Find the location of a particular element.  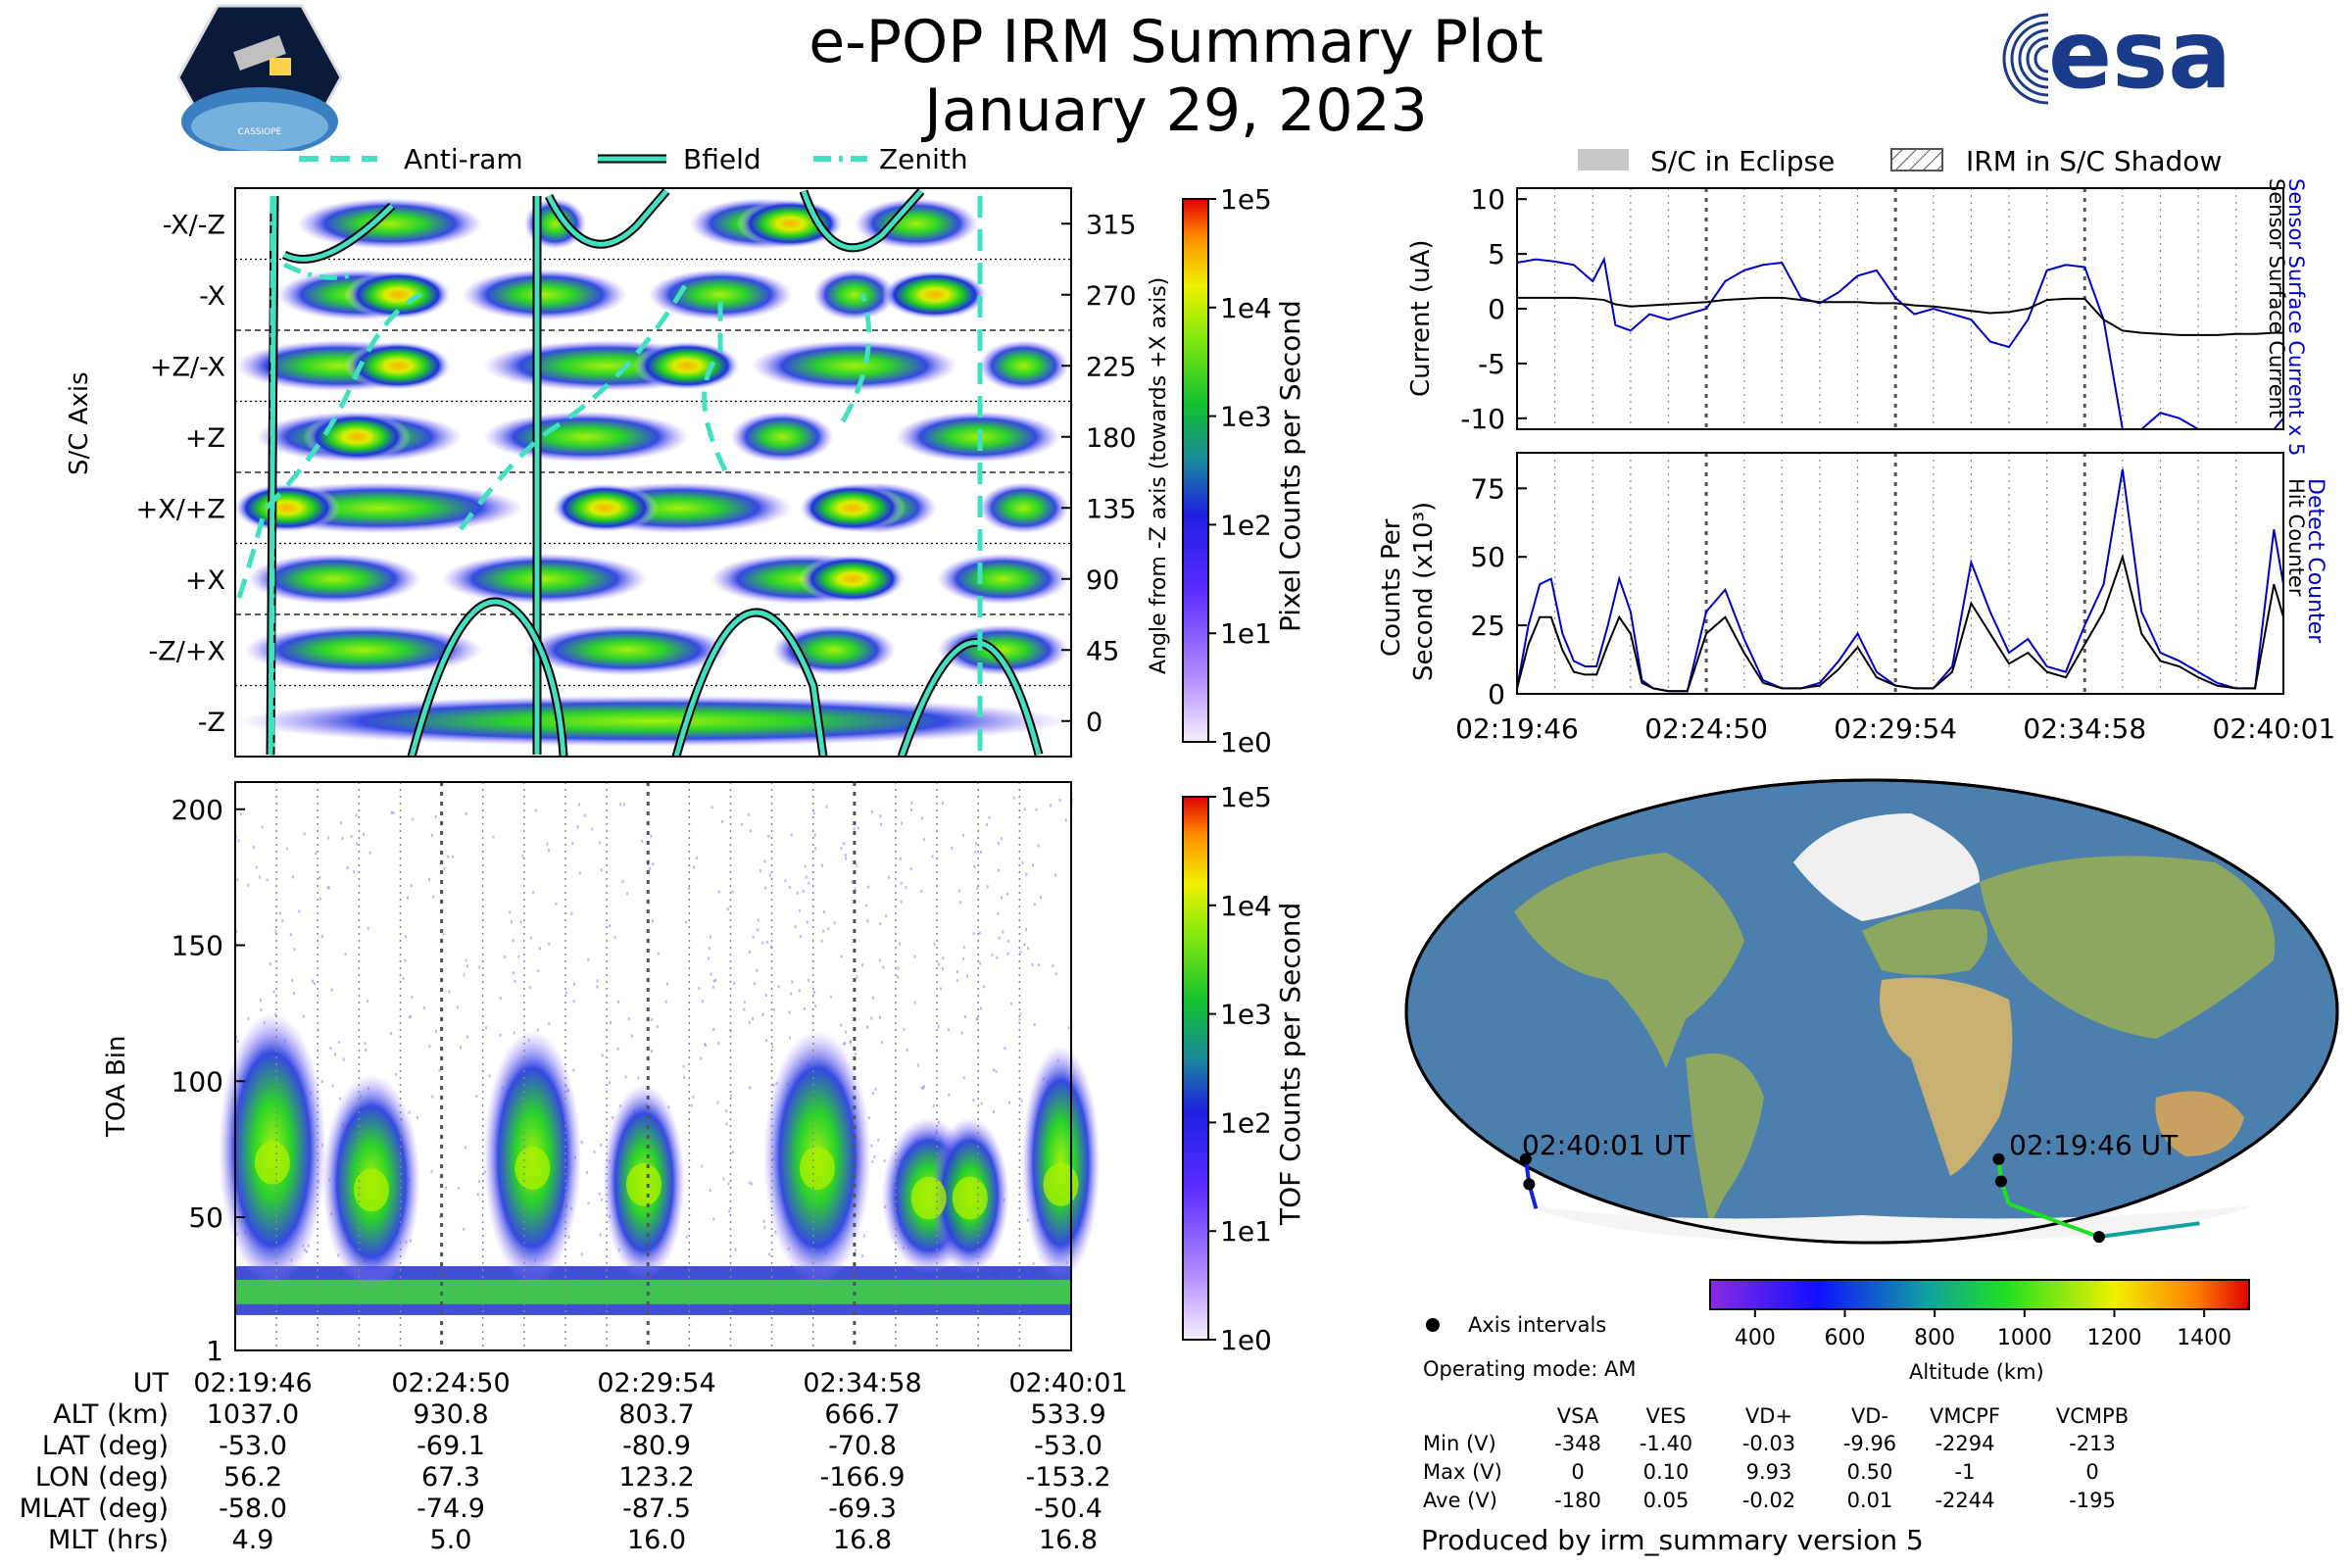

voltage-value: -180 is located at coordinates (1577, 1500).